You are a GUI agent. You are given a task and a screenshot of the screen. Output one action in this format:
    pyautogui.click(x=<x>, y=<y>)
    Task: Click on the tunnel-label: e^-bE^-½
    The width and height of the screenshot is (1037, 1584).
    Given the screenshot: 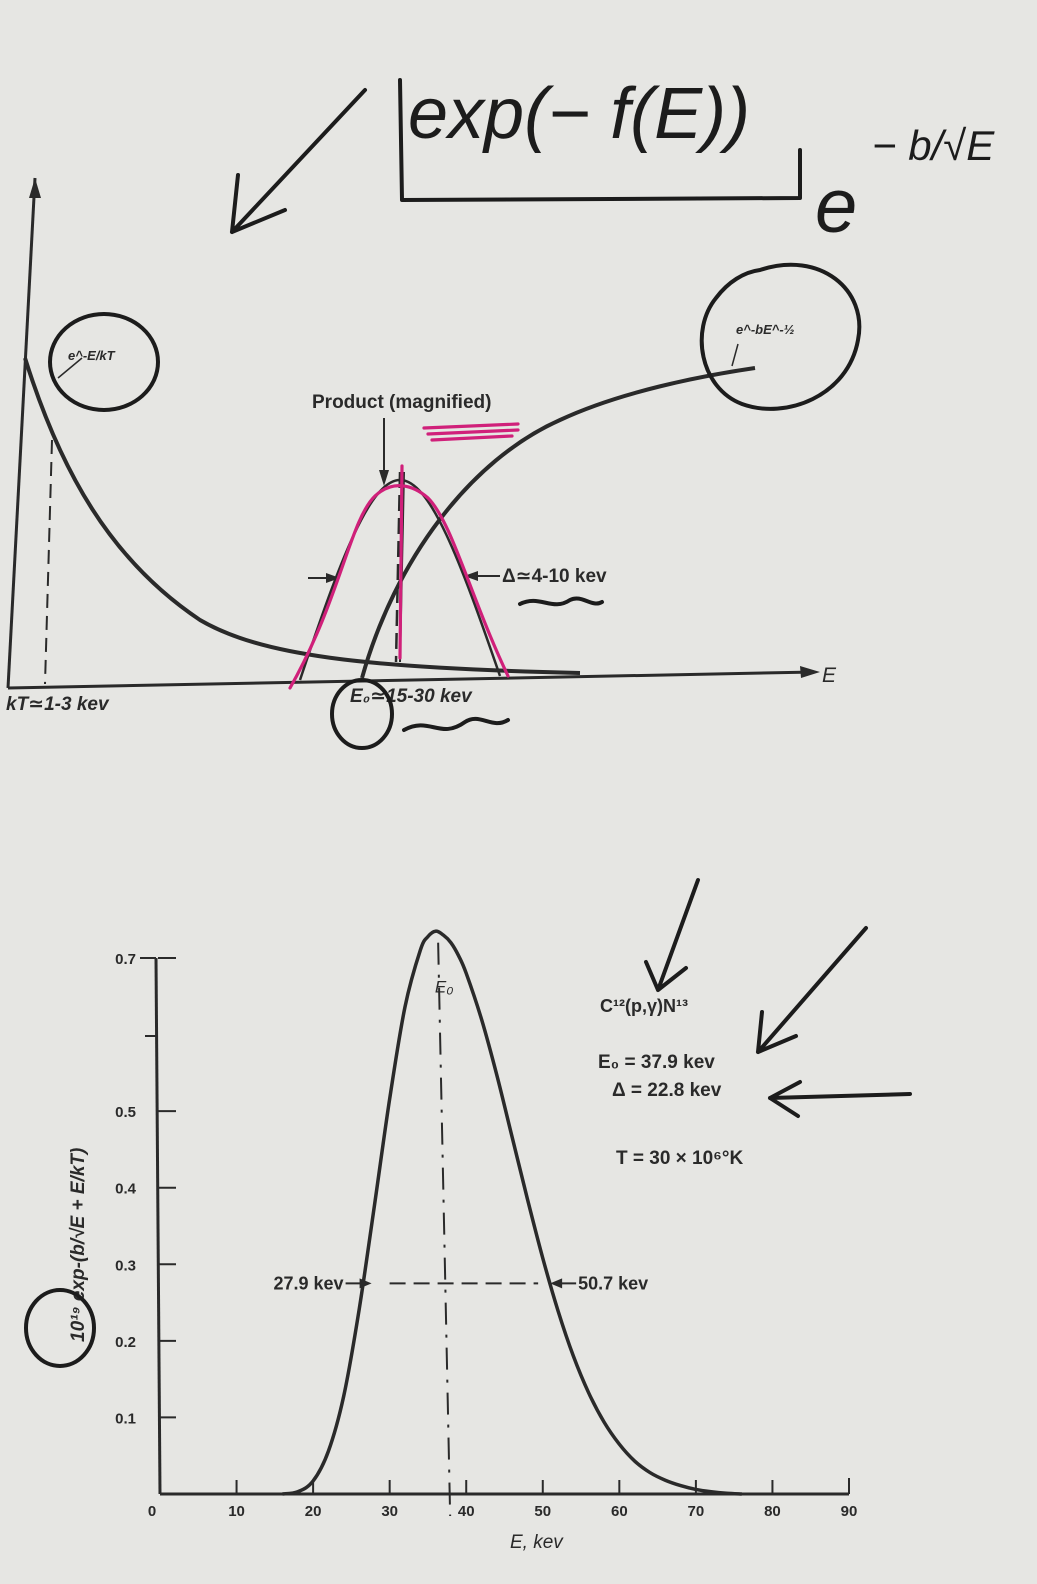 What is the action you would take?
    pyautogui.click(x=765, y=329)
    